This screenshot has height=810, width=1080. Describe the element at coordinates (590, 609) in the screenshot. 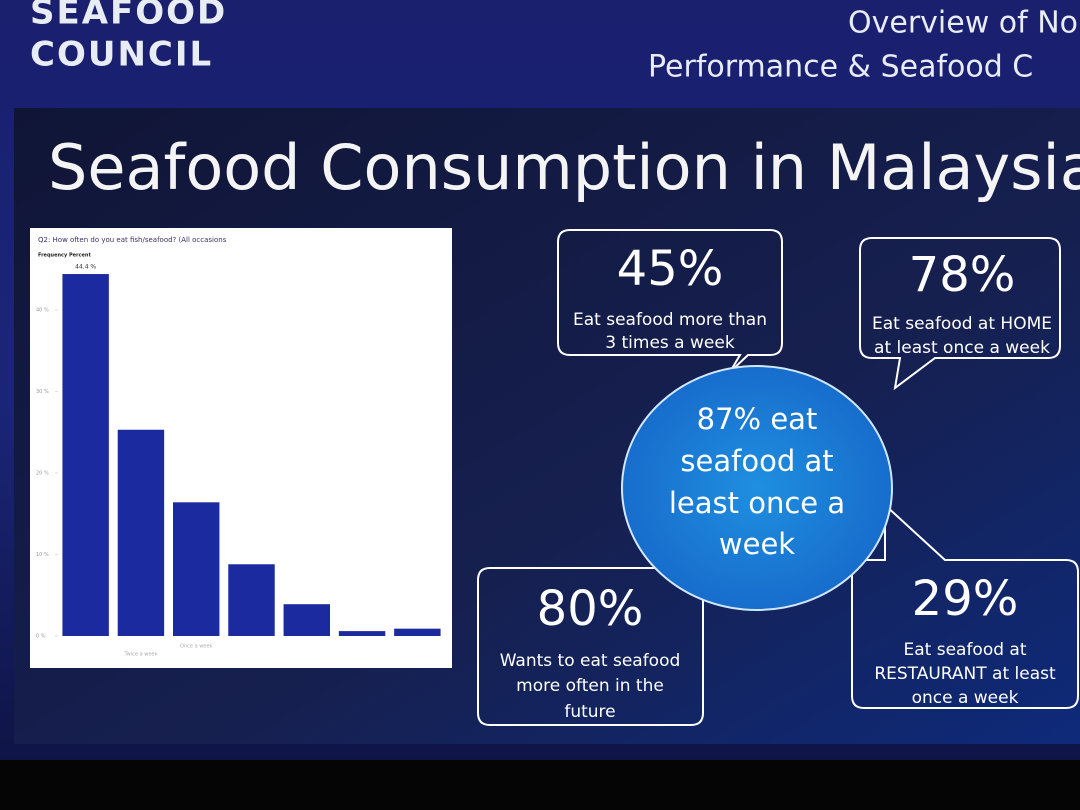

I see `callout-number: 80%` at that location.